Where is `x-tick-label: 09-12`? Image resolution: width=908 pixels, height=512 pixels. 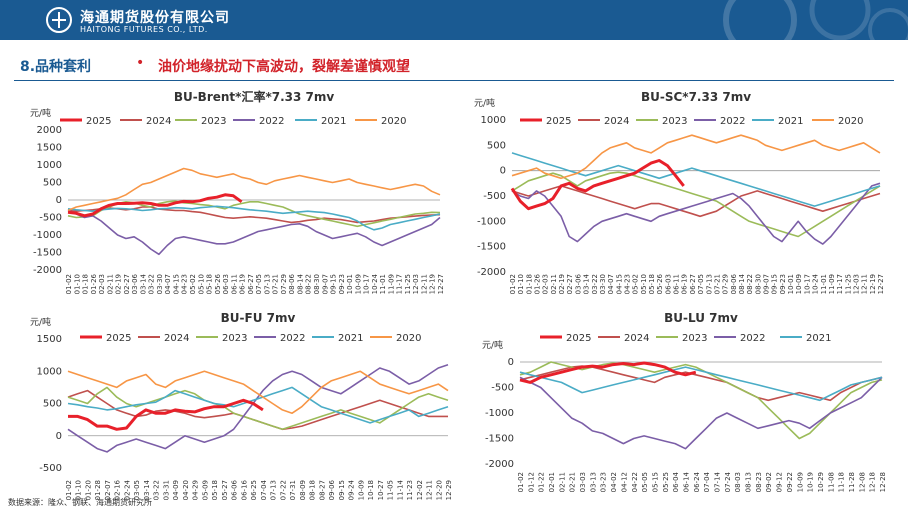 x-tick-label: 09-12 is located at coordinates (780, 482).